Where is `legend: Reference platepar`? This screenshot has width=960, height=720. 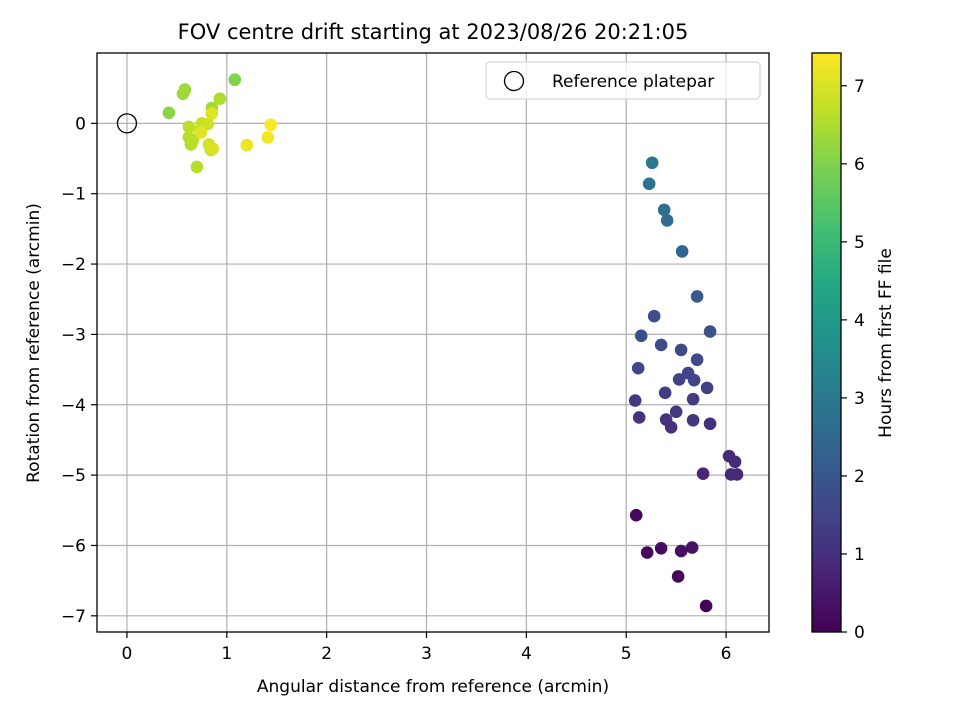 legend: Reference platepar is located at coordinates (623, 80).